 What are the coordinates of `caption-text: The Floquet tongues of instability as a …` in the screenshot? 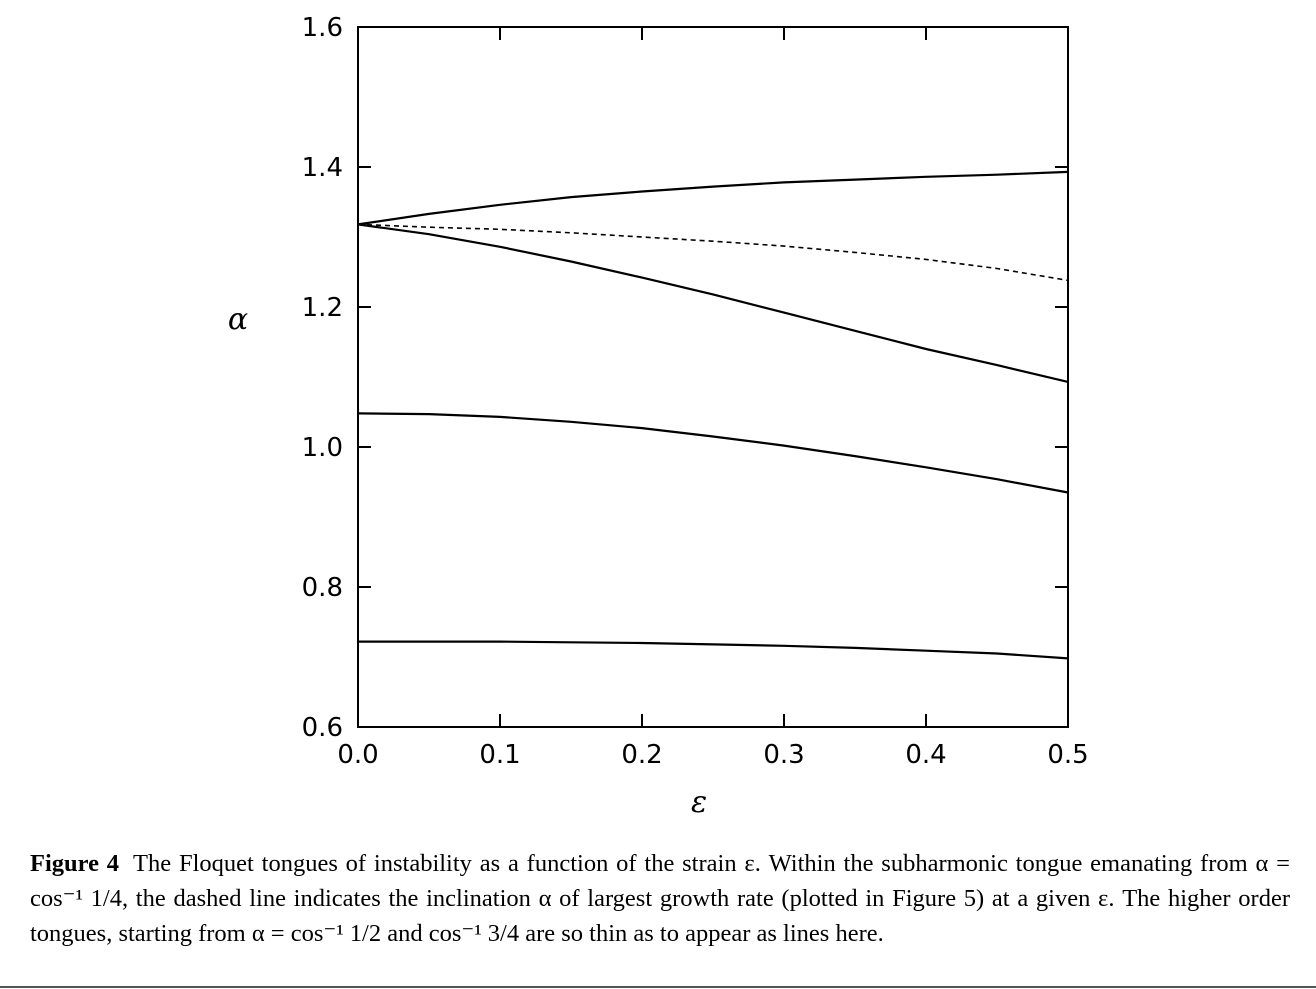 It's located at (660, 898).